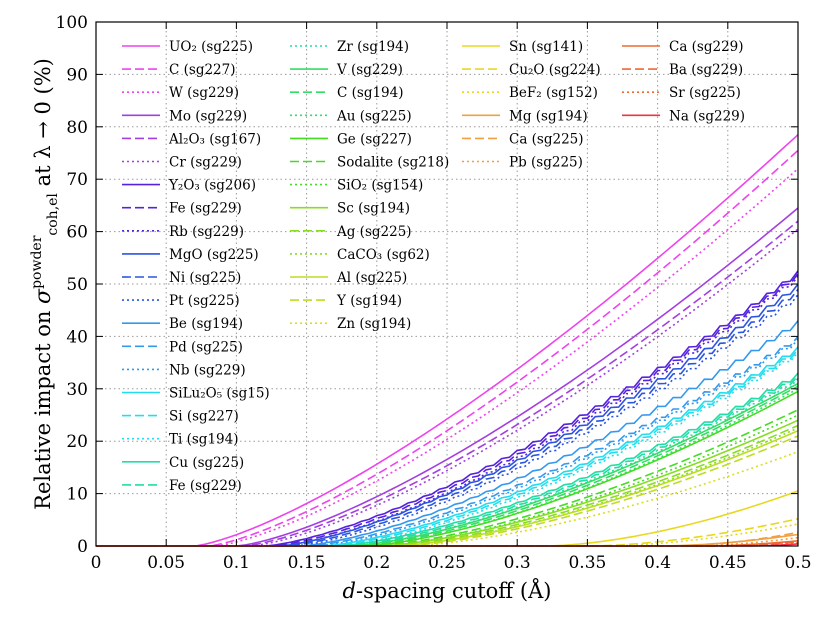 This screenshot has width=830, height=623. Describe the element at coordinates (373, 47) in the screenshot. I see `legend-label: Zr (sg194)` at that location.